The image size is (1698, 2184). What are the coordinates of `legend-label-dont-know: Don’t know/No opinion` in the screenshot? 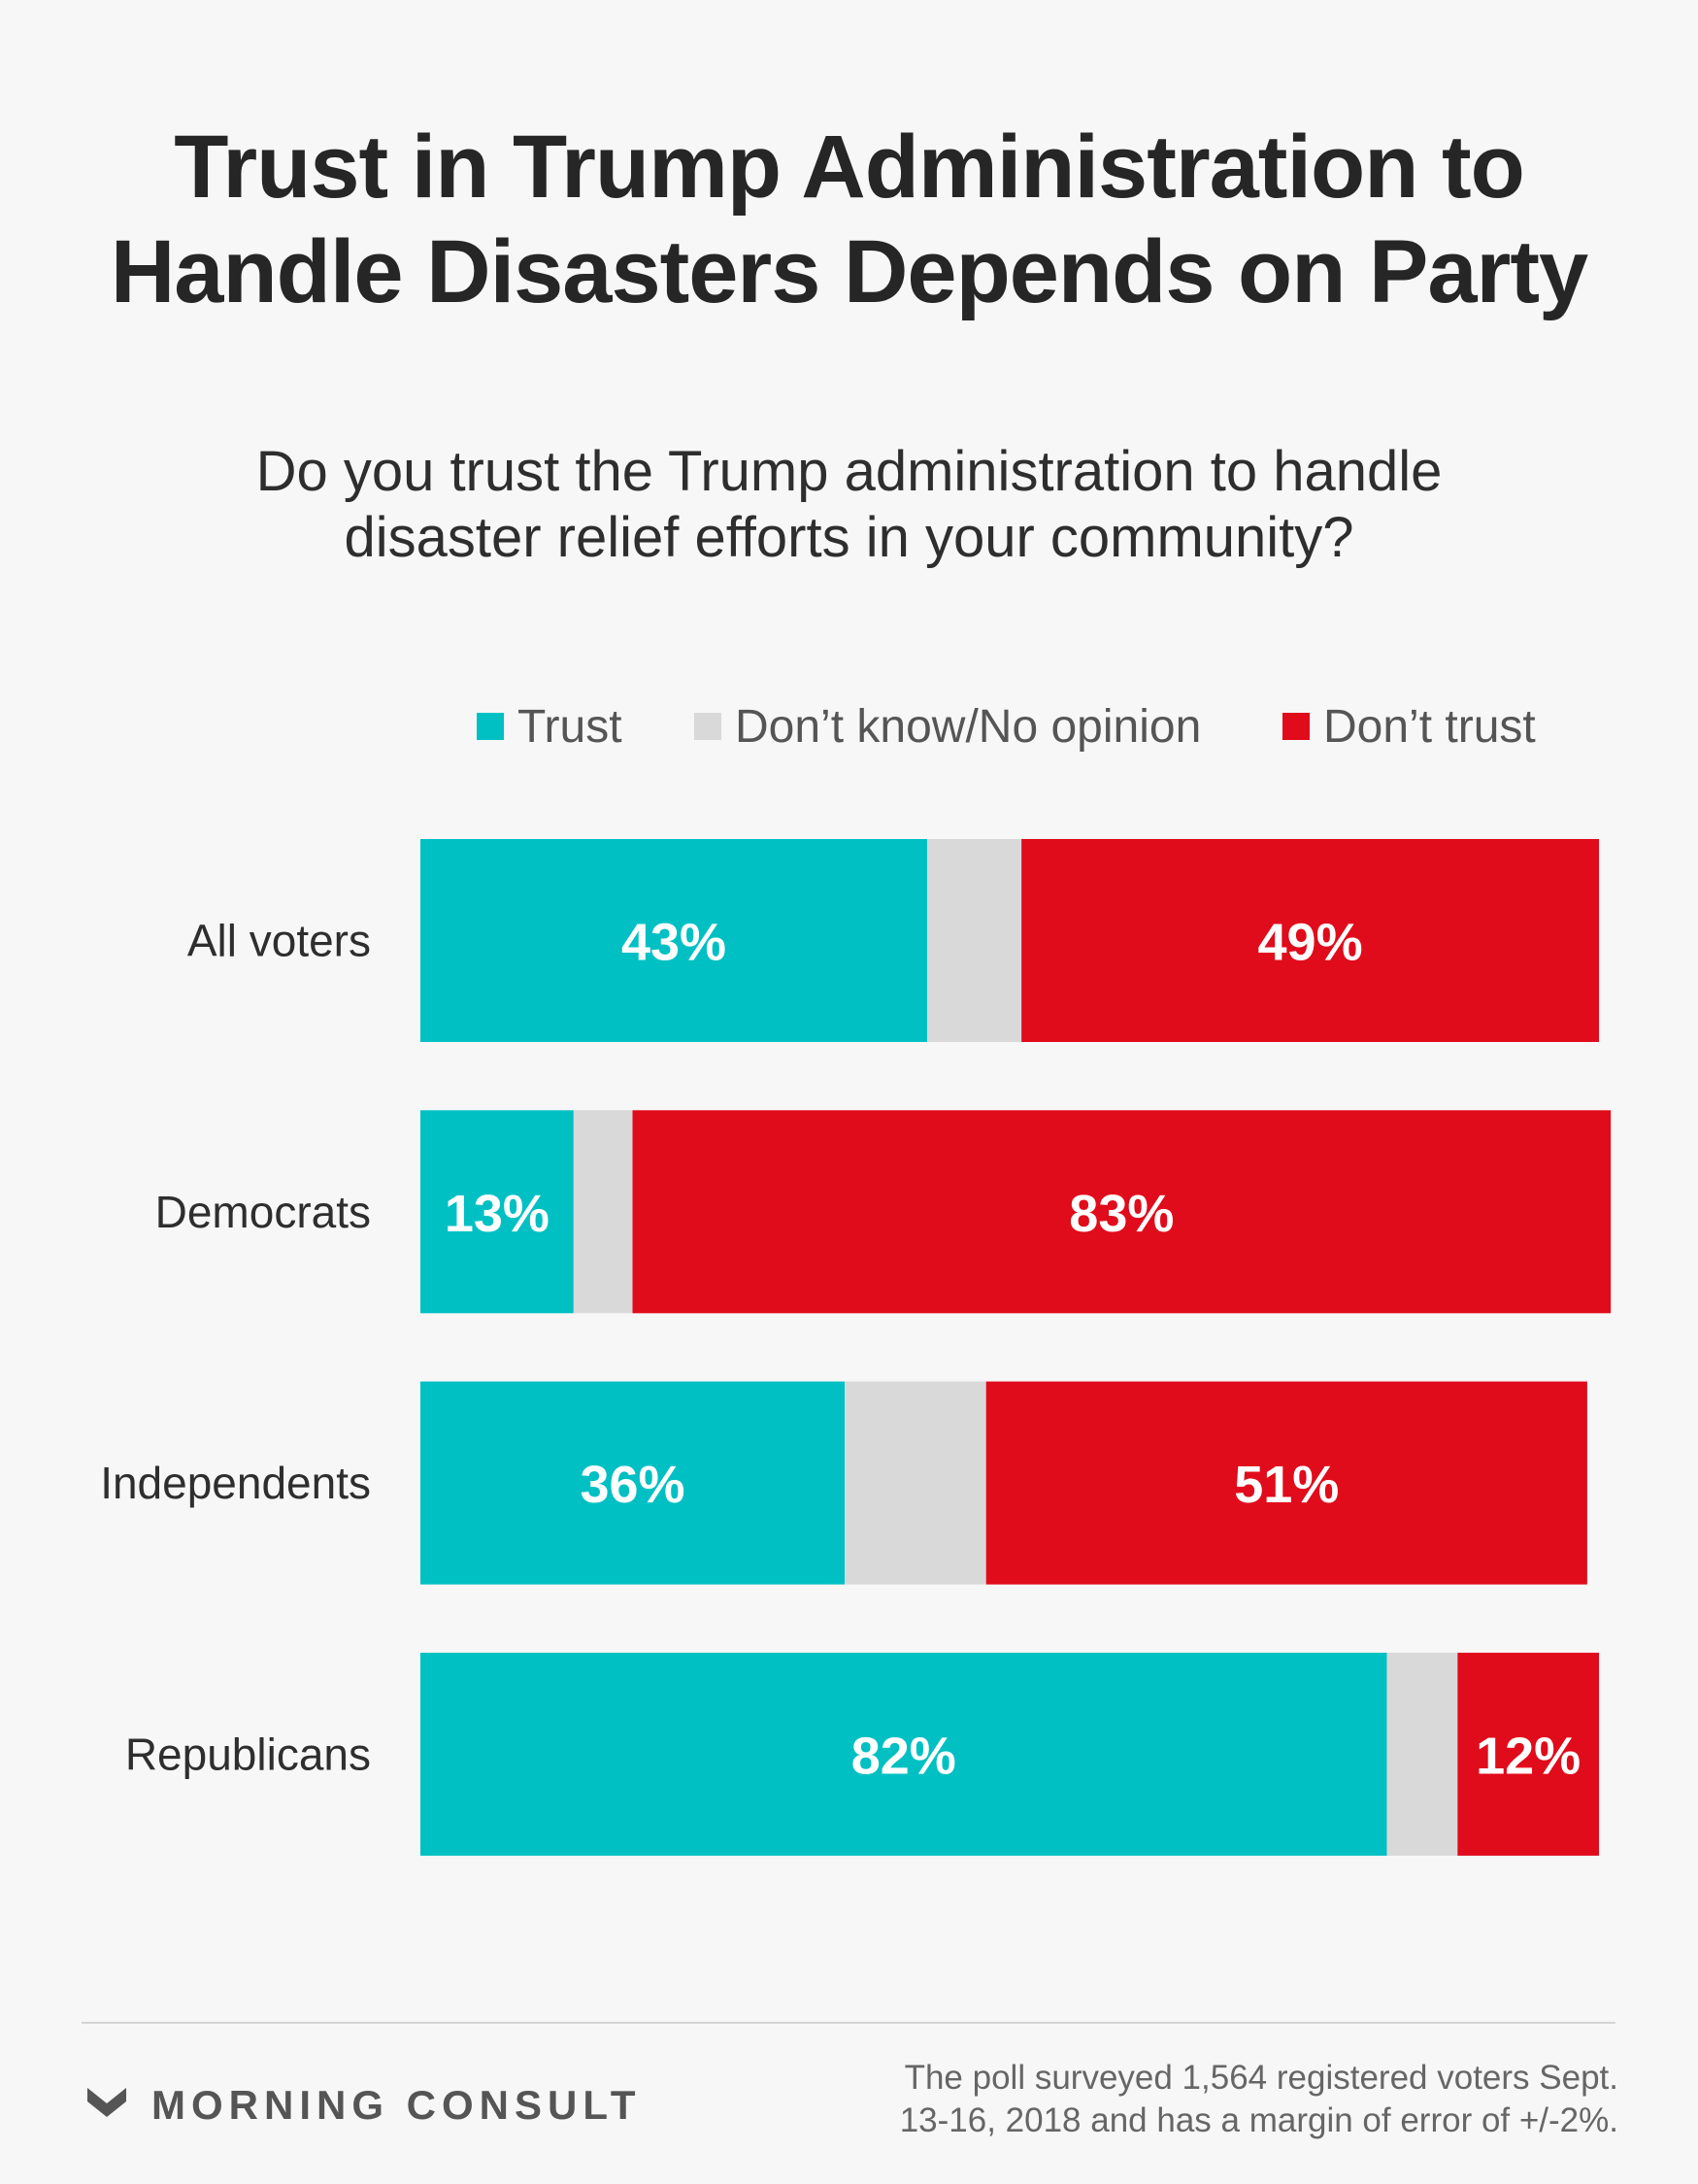 It's located at (968, 726).